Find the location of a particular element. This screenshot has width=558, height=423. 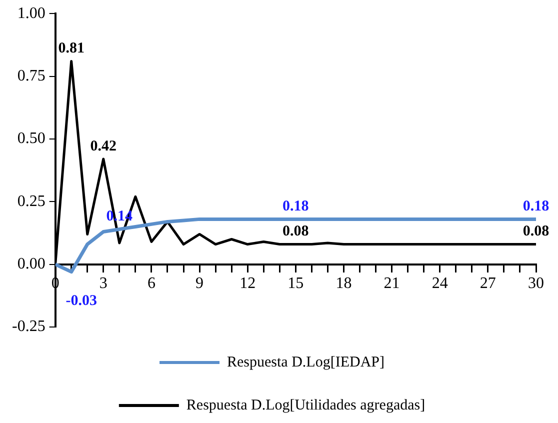

y-tick-label: 0.25 is located at coordinates (31, 201).